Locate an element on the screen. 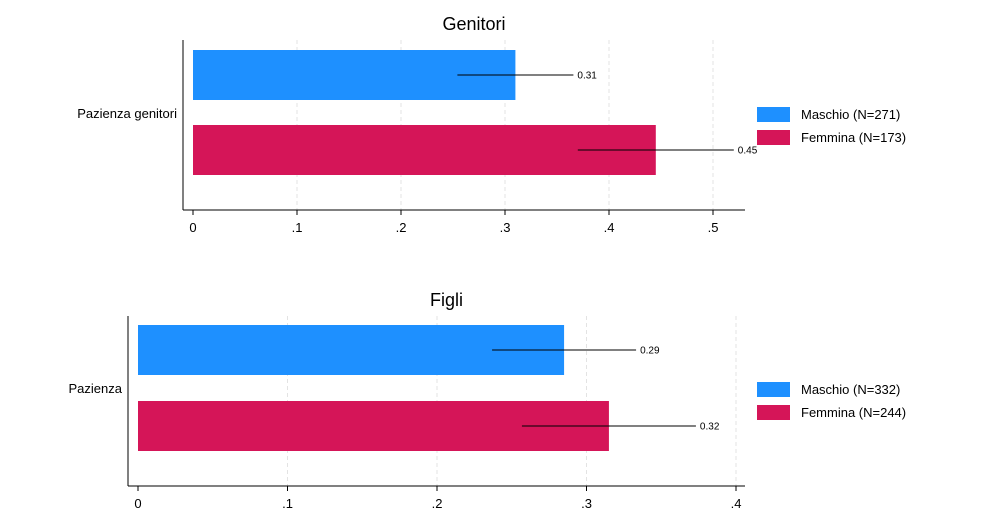 This screenshot has height=523, width=1006. legend-label: Maschio (N=332) is located at coordinates (850, 389).